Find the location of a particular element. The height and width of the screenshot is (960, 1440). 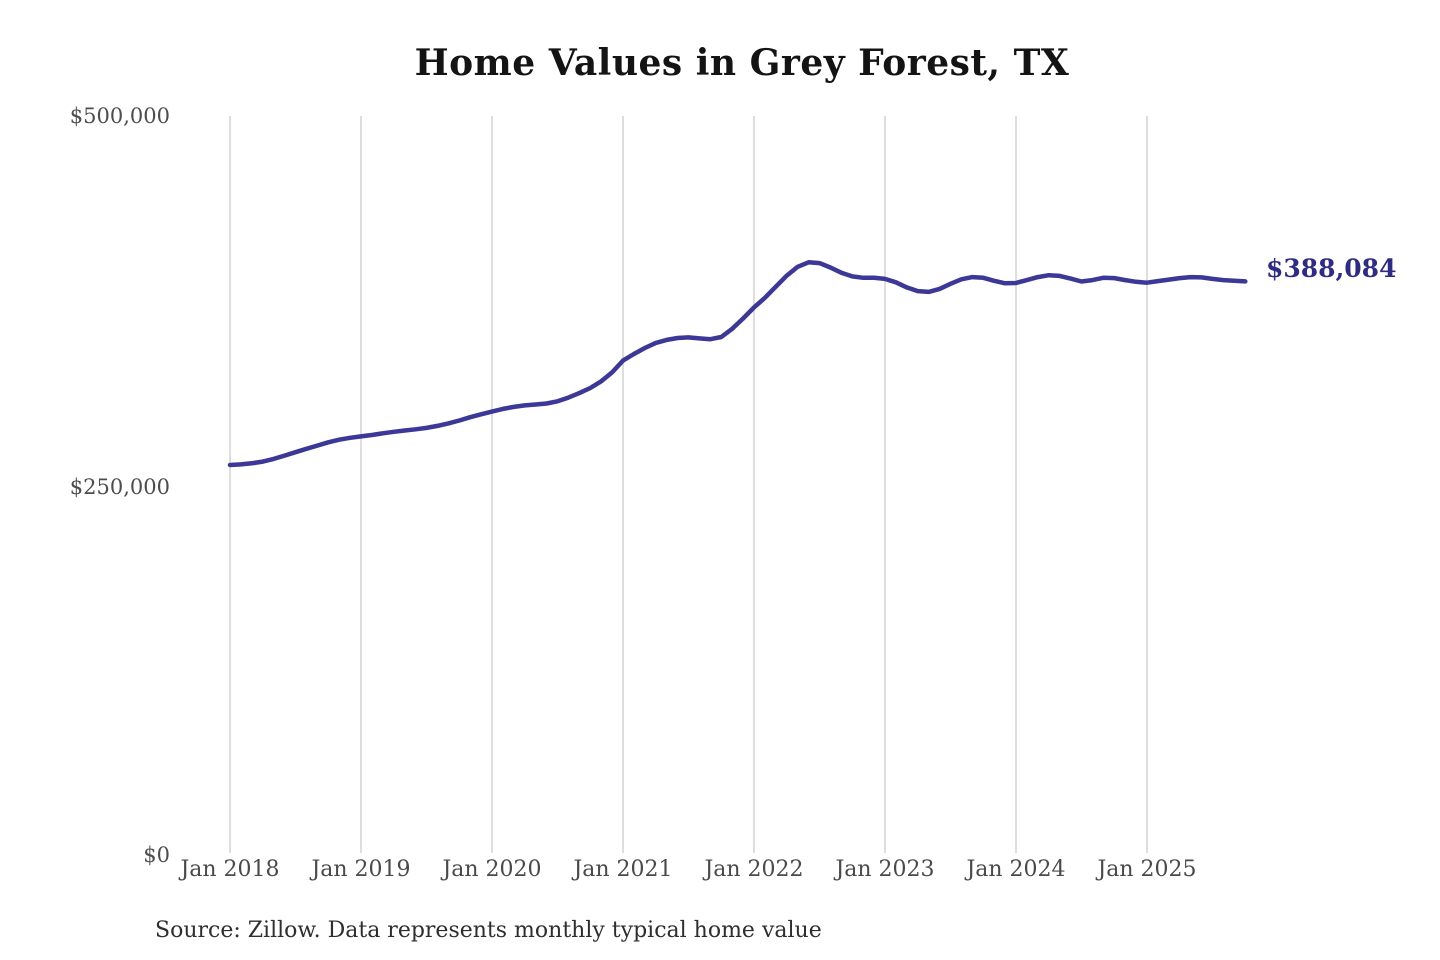

x-axis-tick-2021: Jan 2021 is located at coordinates (623, 869).